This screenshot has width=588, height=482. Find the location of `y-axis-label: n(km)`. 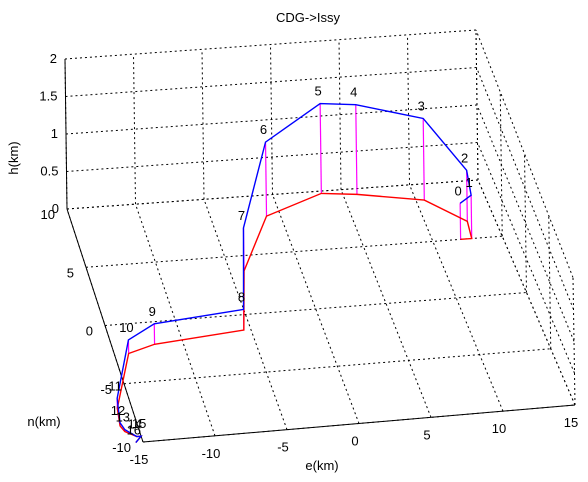

y-axis-label: n(km) is located at coordinates (43, 421).